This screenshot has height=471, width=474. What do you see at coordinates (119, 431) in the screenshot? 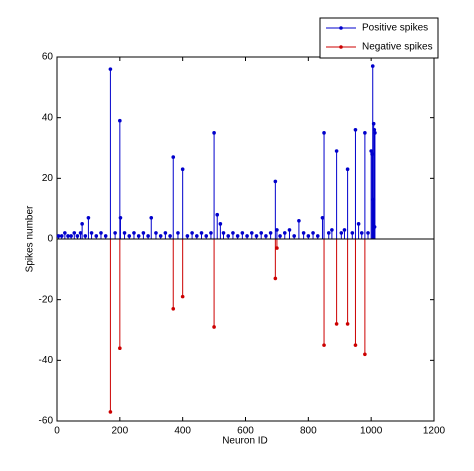
I see `x-tick-label: 200` at bounding box center [119, 431].